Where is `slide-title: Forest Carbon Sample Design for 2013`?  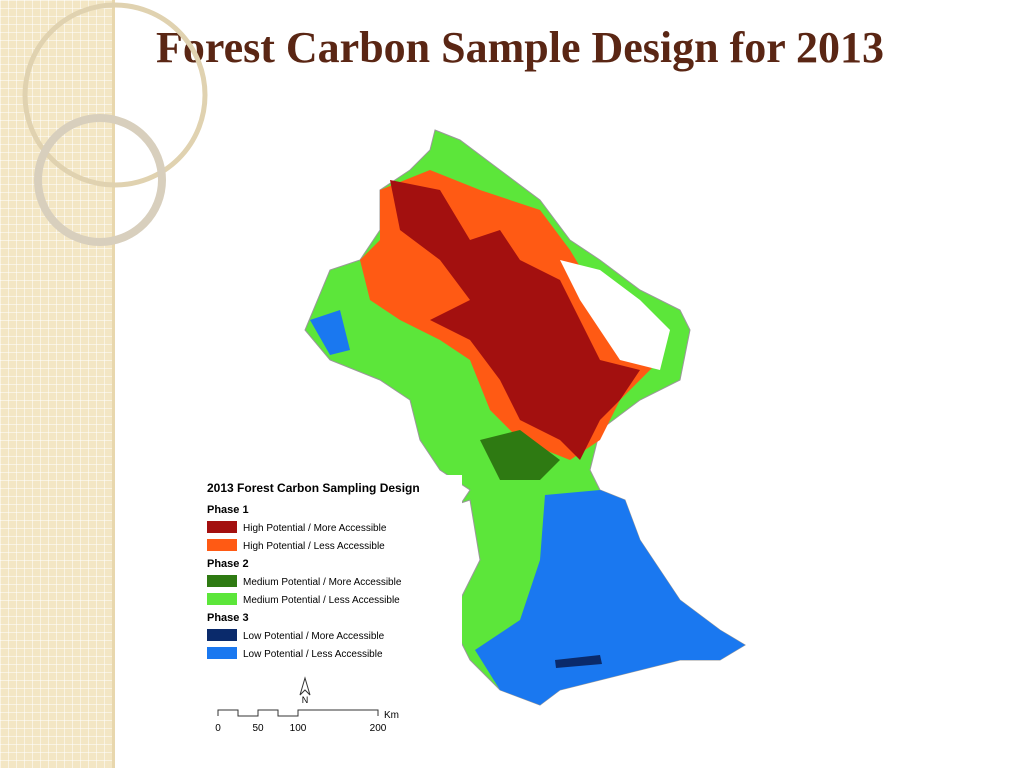
slide-title: Forest Carbon Sample Design for 2013 is located at coordinates (520, 47).